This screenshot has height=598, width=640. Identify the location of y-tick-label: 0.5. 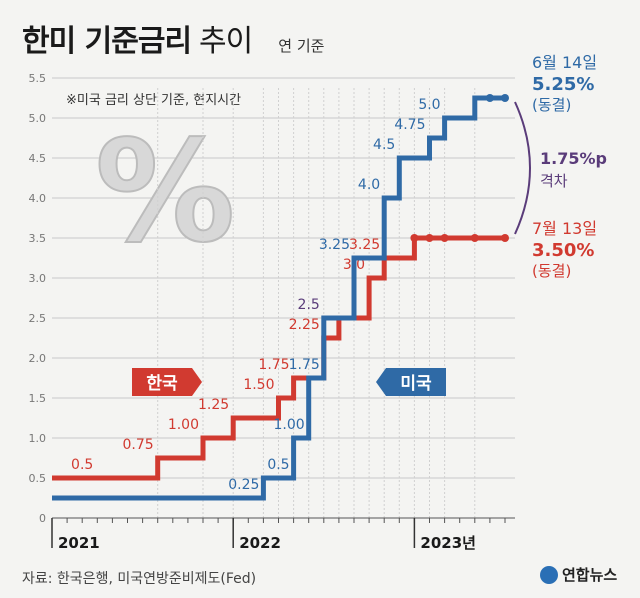
(38, 478).